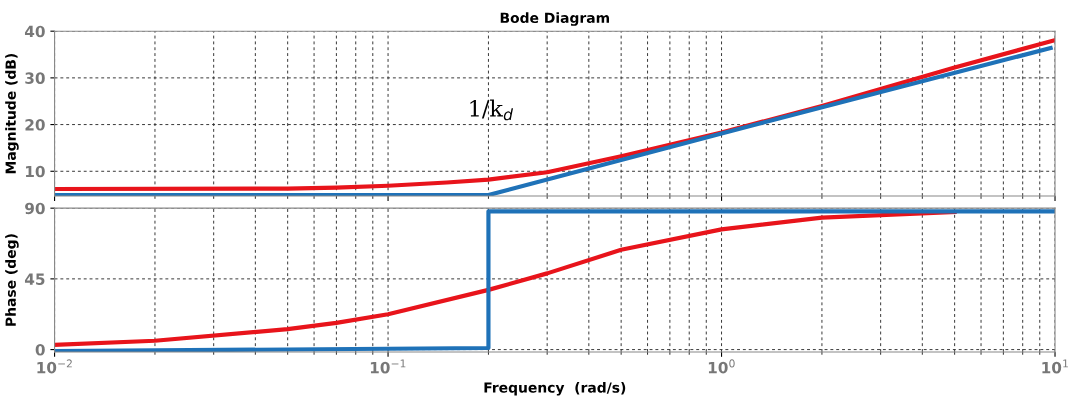 This screenshot has width=1070, height=405. Describe the element at coordinates (721, 366) in the screenshot. I see `x-tick-label: 10$^{0}$` at that location.